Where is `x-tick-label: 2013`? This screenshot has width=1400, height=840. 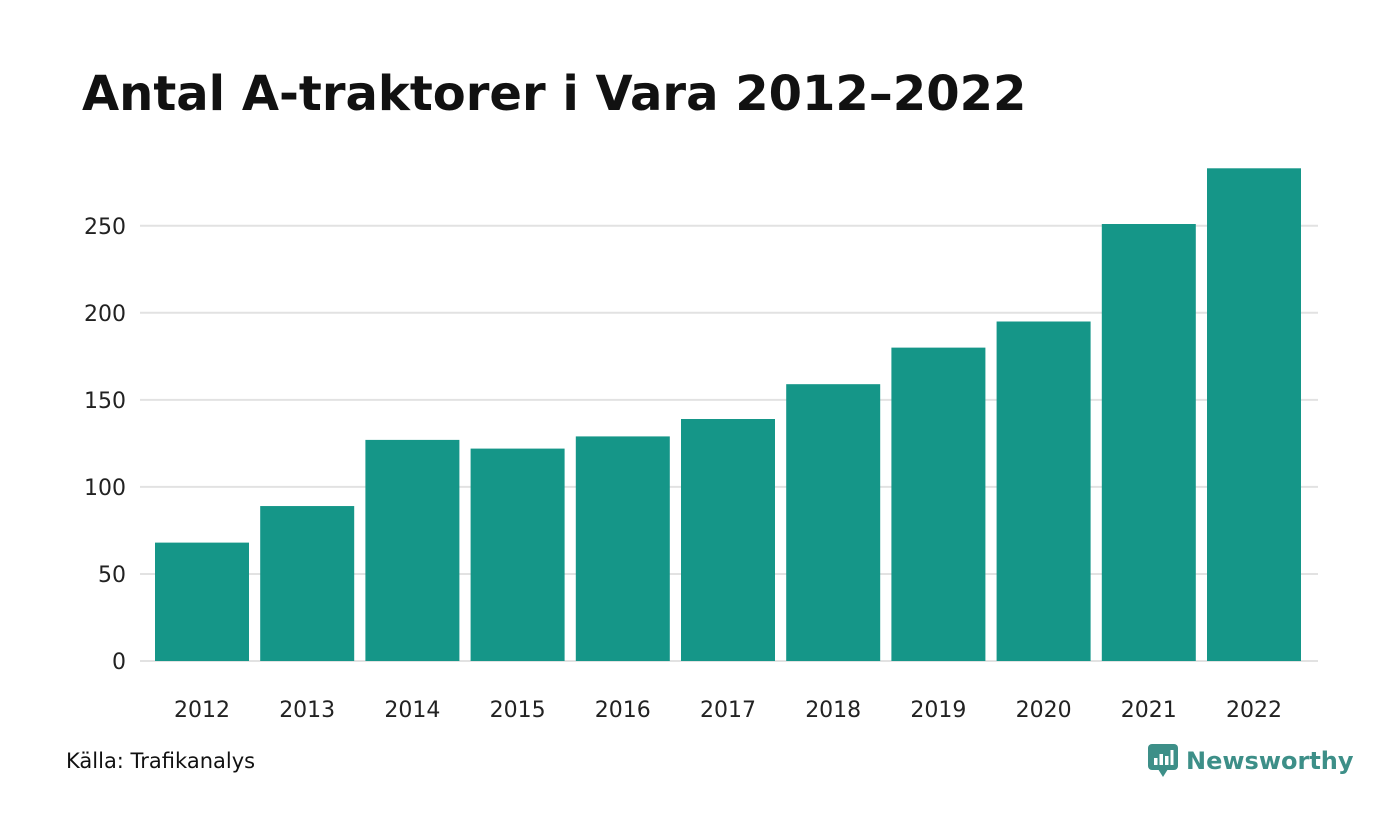 x-tick-label: 2013 is located at coordinates (307, 710).